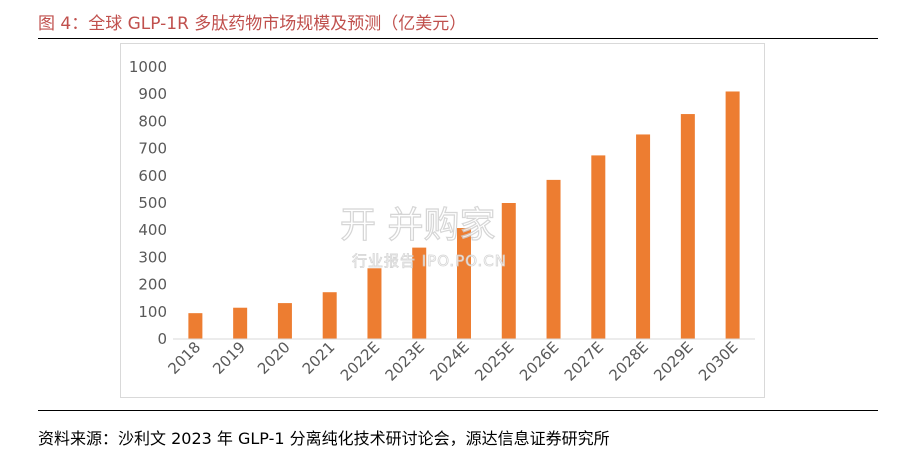 The image size is (899, 460). Describe the element at coordinates (673, 361) in the screenshot. I see `x-tick-label: 2029E` at that location.